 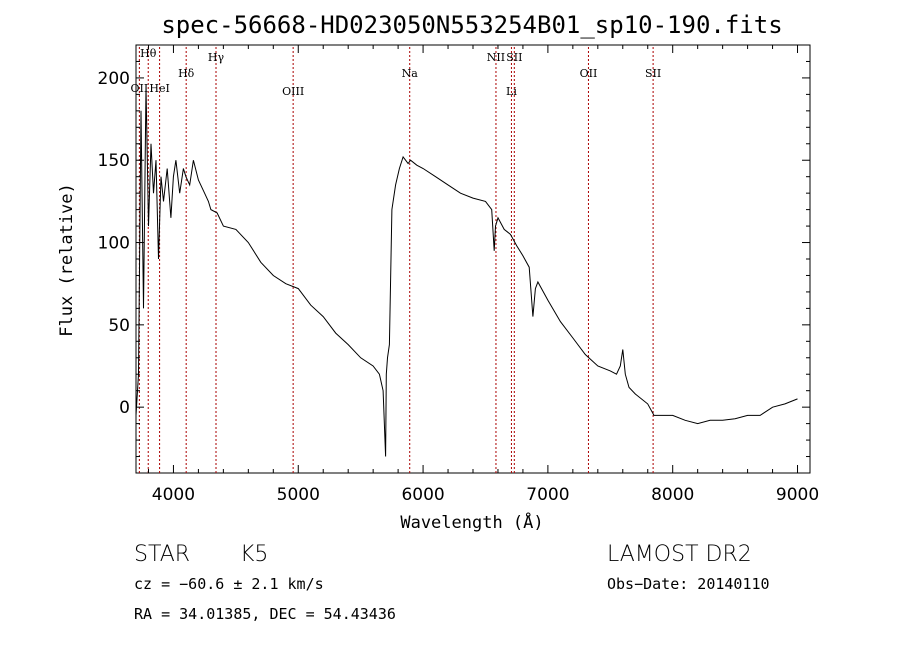 I want to click on redshift-info: cz = −60.6 ± 2.1 km/s, so click(x=229, y=584).